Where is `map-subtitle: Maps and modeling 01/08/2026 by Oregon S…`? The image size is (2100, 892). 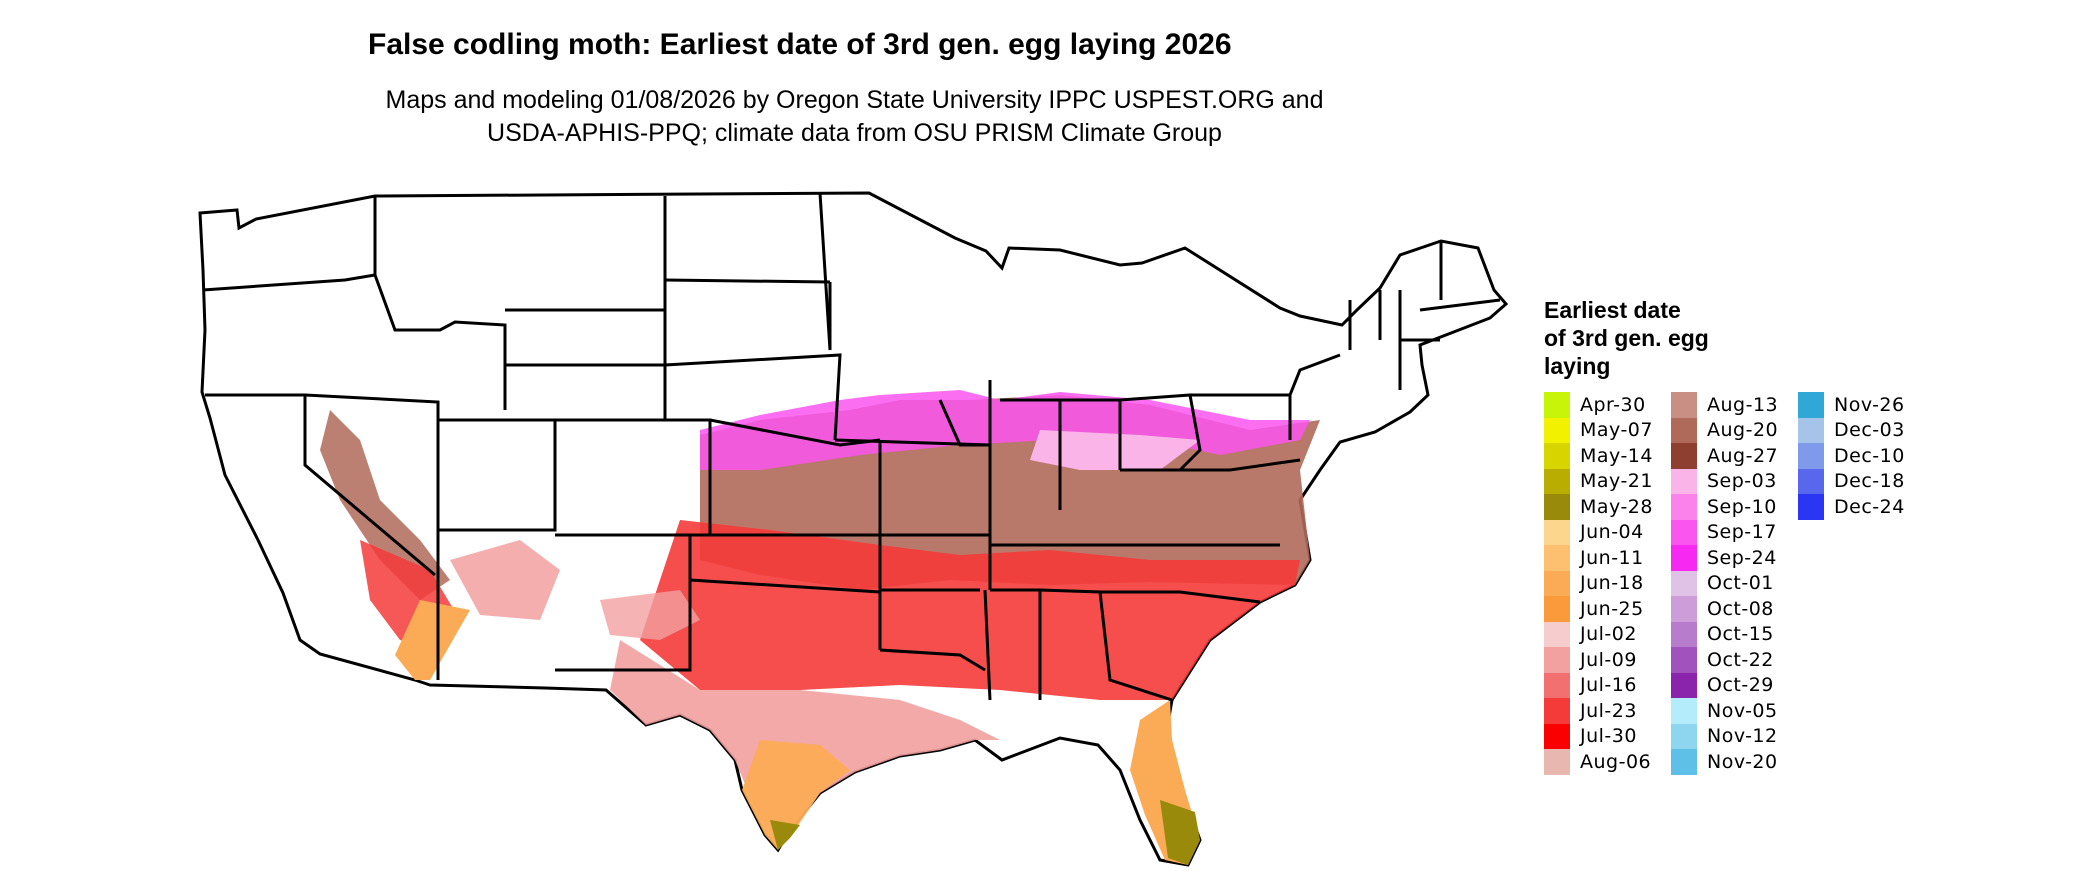 map-subtitle: Maps and modeling 01/08/2026 by Oregon S… is located at coordinates (854, 117).